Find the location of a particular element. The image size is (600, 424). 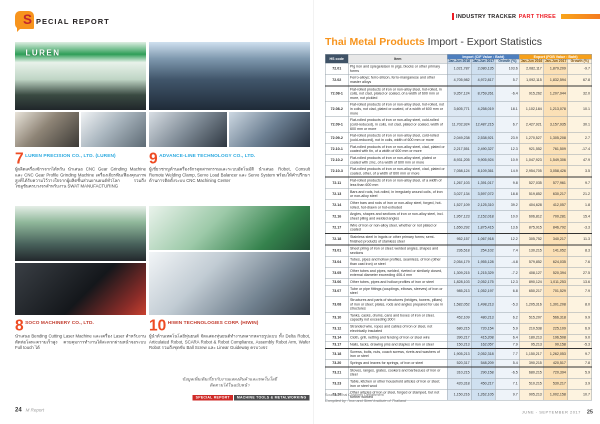

export-2016-cell: 210,538 is located at coordinates (531, 329).